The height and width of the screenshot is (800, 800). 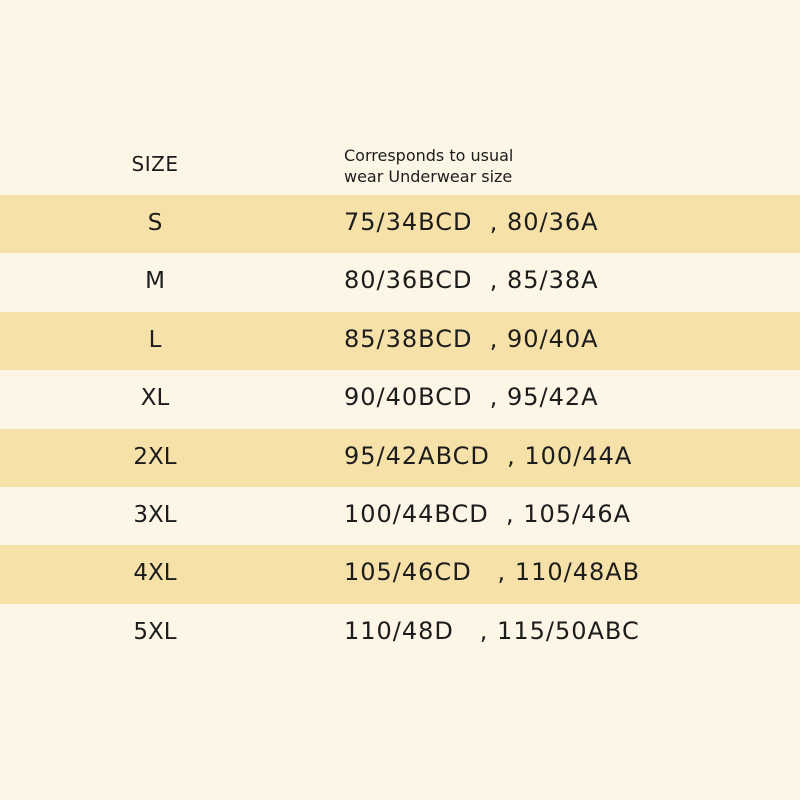 I want to click on underwear-size-cell: 80/36BCD , 85/38A, so click(x=471, y=280).